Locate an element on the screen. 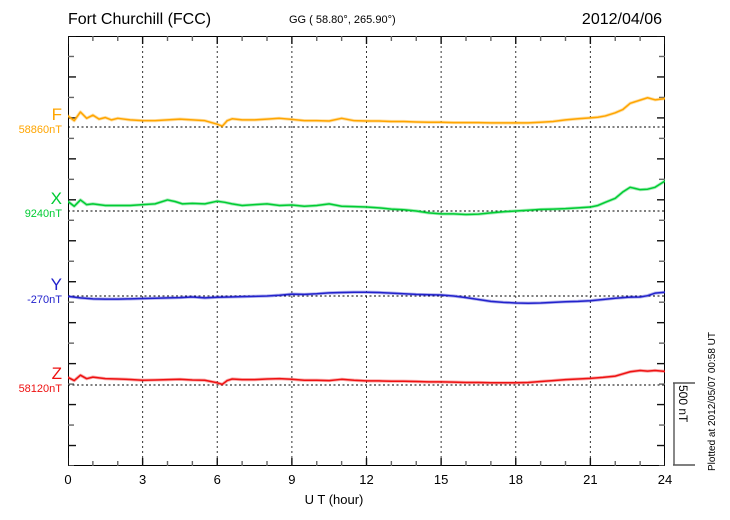 This screenshot has height=520, width=730. plot-date: 2012/04/06 is located at coordinates (621, 19).